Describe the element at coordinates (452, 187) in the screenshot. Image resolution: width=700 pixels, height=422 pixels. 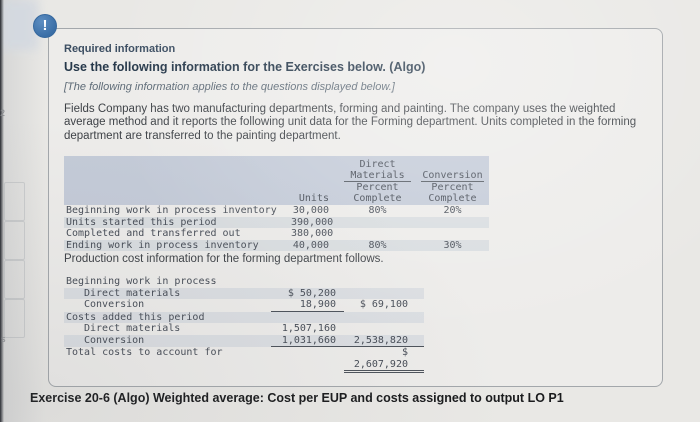
I see `conversion-column-header: Conversion Percent Complete` at that location.